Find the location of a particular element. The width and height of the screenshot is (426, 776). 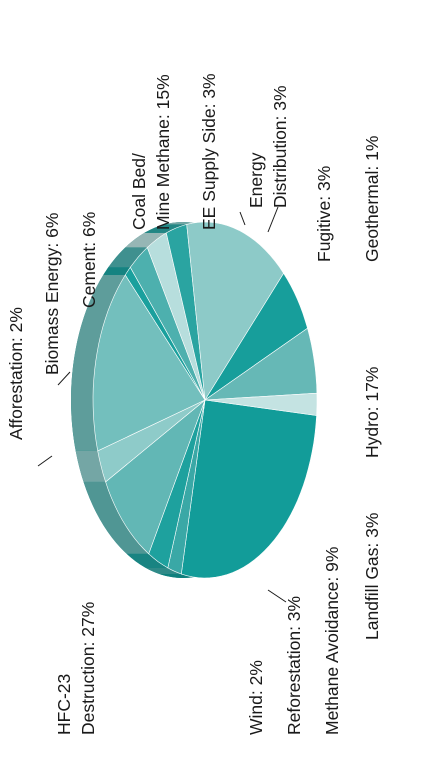

slice-label-line: Landfill Gas: 3% is located at coordinates (372, 576).